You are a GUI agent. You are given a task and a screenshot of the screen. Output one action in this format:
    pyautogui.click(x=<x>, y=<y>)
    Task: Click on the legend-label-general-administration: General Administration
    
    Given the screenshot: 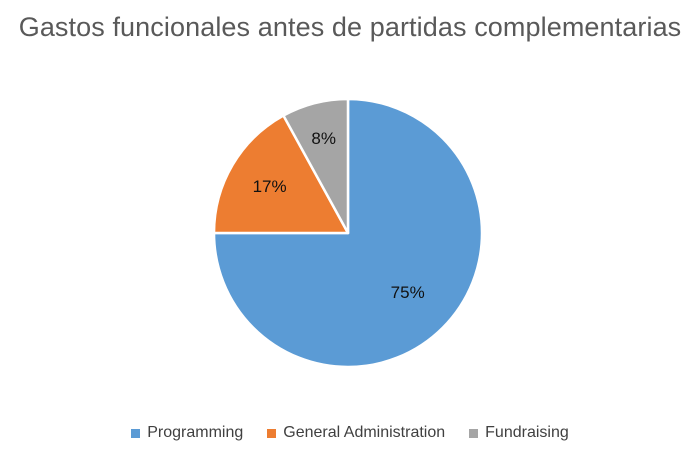 What is the action you would take?
    pyautogui.click(x=364, y=432)
    